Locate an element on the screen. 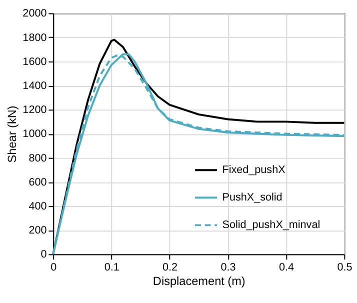 This screenshot has width=357, height=303. y-tick-label: 200 is located at coordinates (37, 230).